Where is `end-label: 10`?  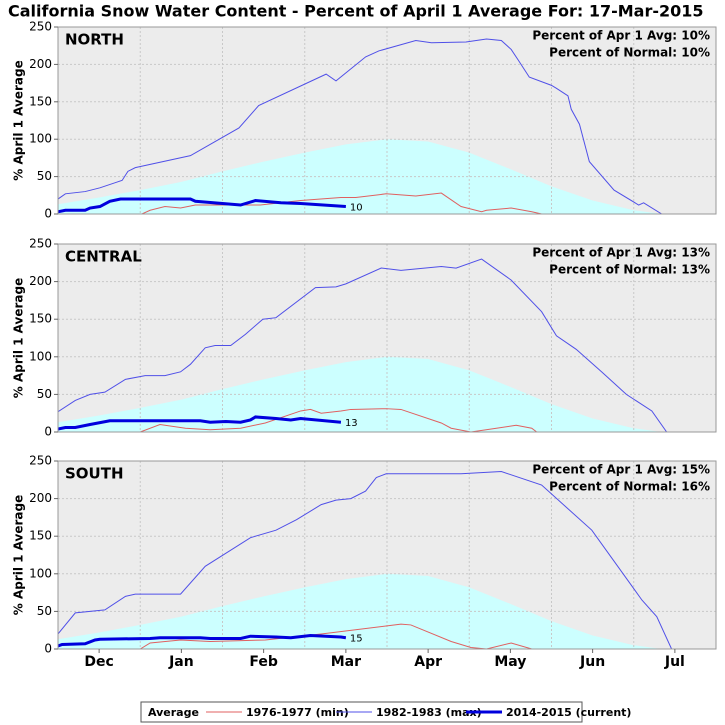
end-label: 10 is located at coordinates (356, 208).